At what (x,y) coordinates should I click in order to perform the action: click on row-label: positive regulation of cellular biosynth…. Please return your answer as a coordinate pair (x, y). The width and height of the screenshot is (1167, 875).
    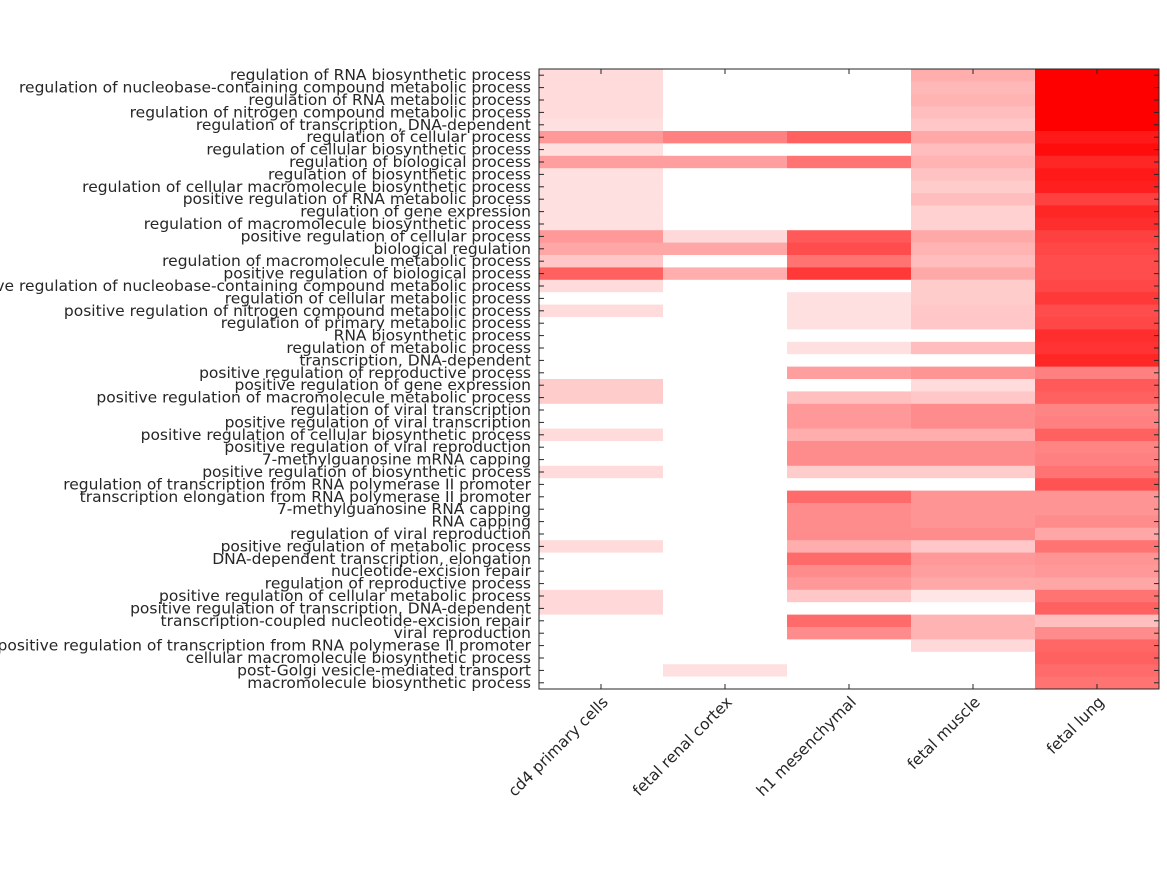
    Looking at the image, I should click on (336, 435).